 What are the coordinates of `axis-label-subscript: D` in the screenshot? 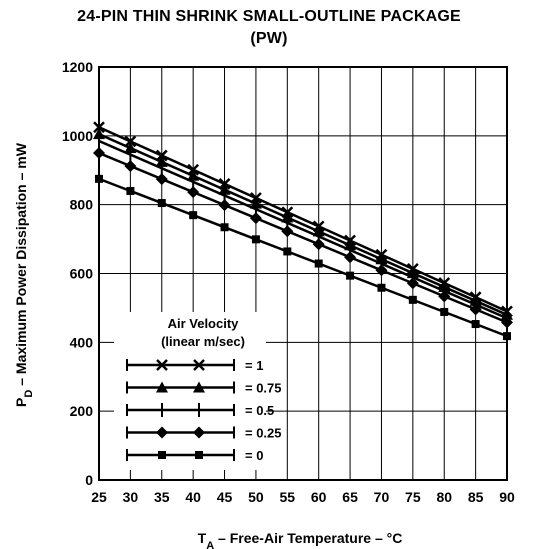 It's located at (29, 394).